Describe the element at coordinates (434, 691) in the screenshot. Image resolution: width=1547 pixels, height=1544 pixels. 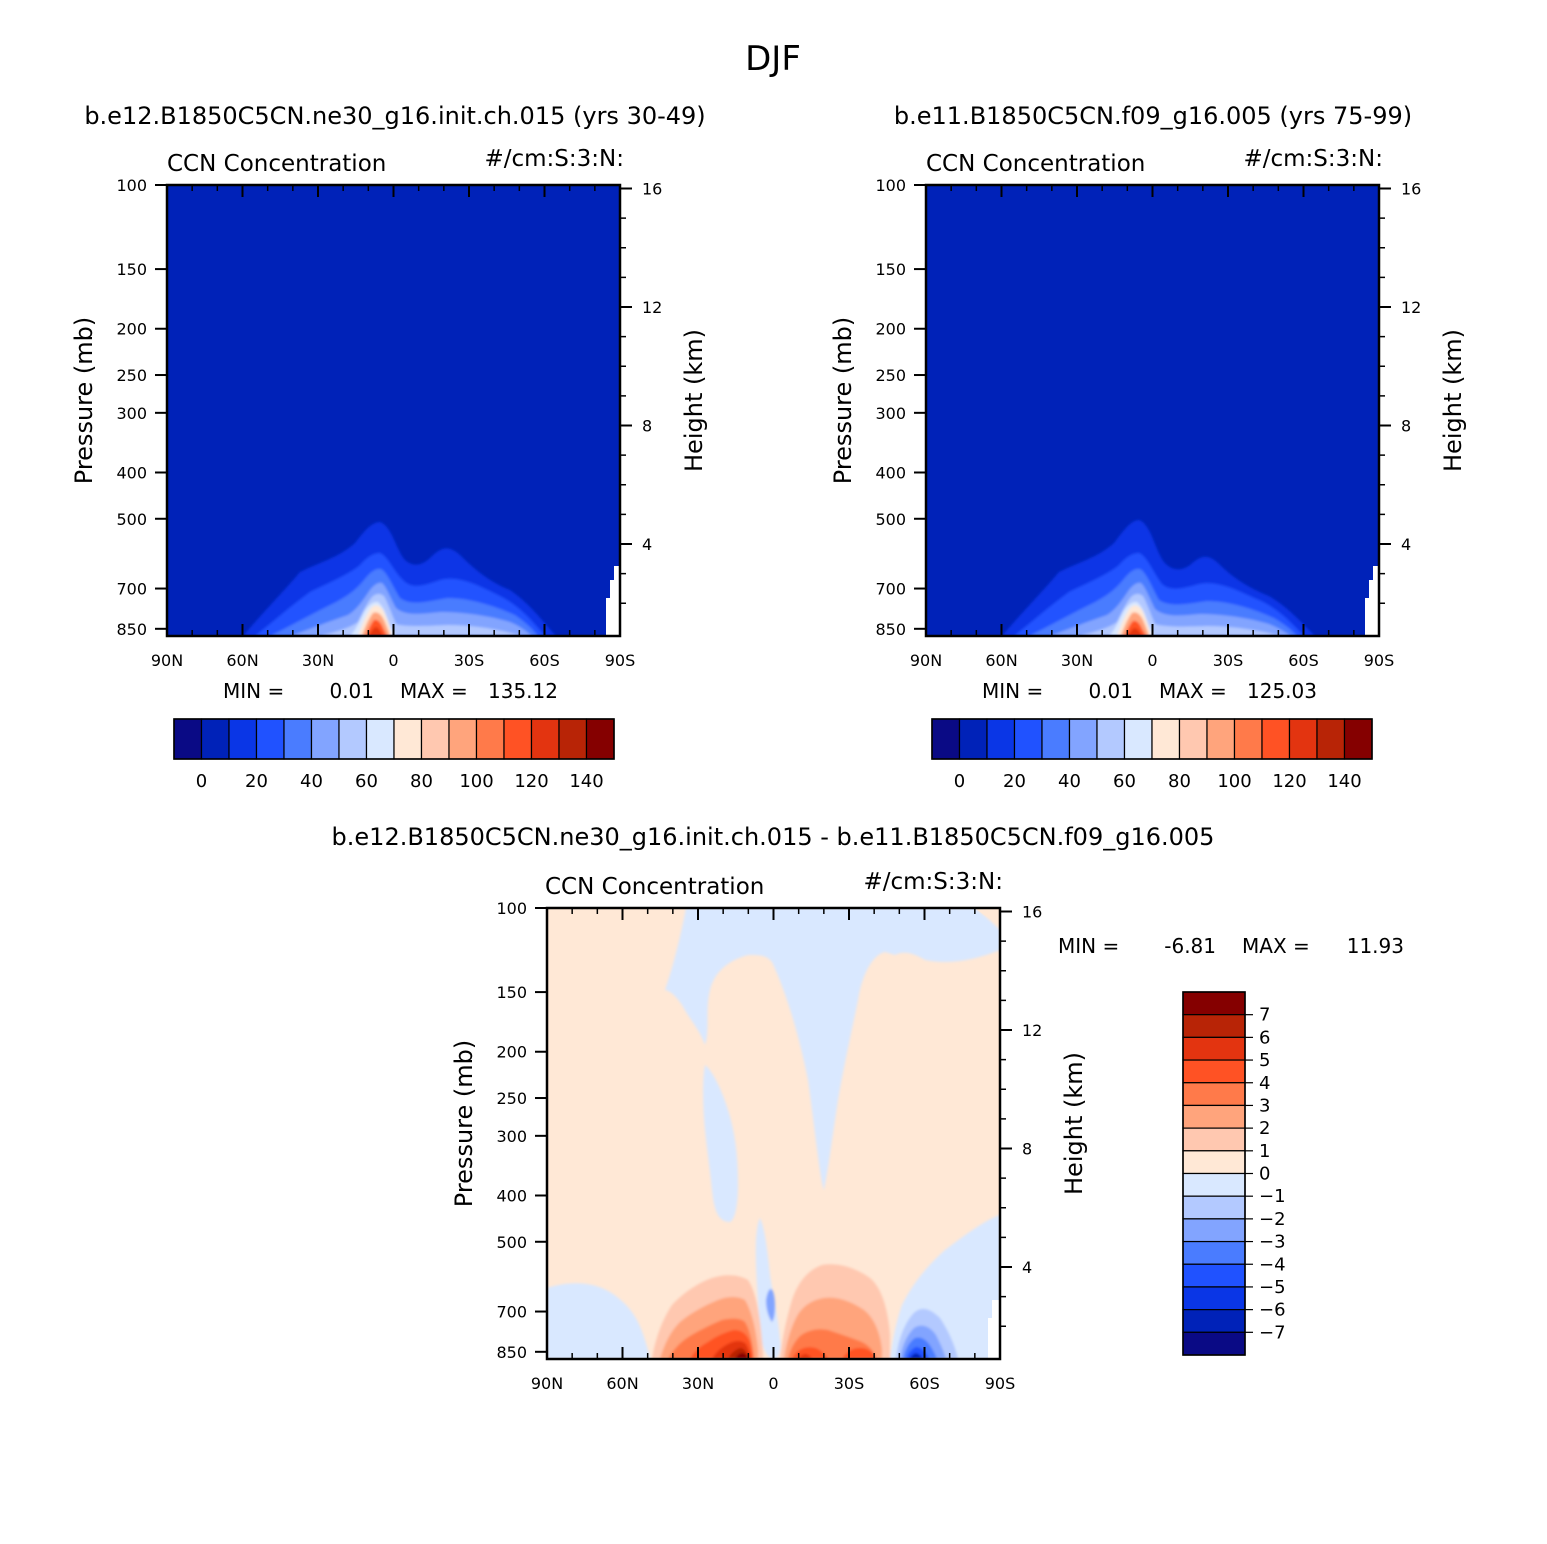
I see `panel-a-max-label: MAX =` at that location.